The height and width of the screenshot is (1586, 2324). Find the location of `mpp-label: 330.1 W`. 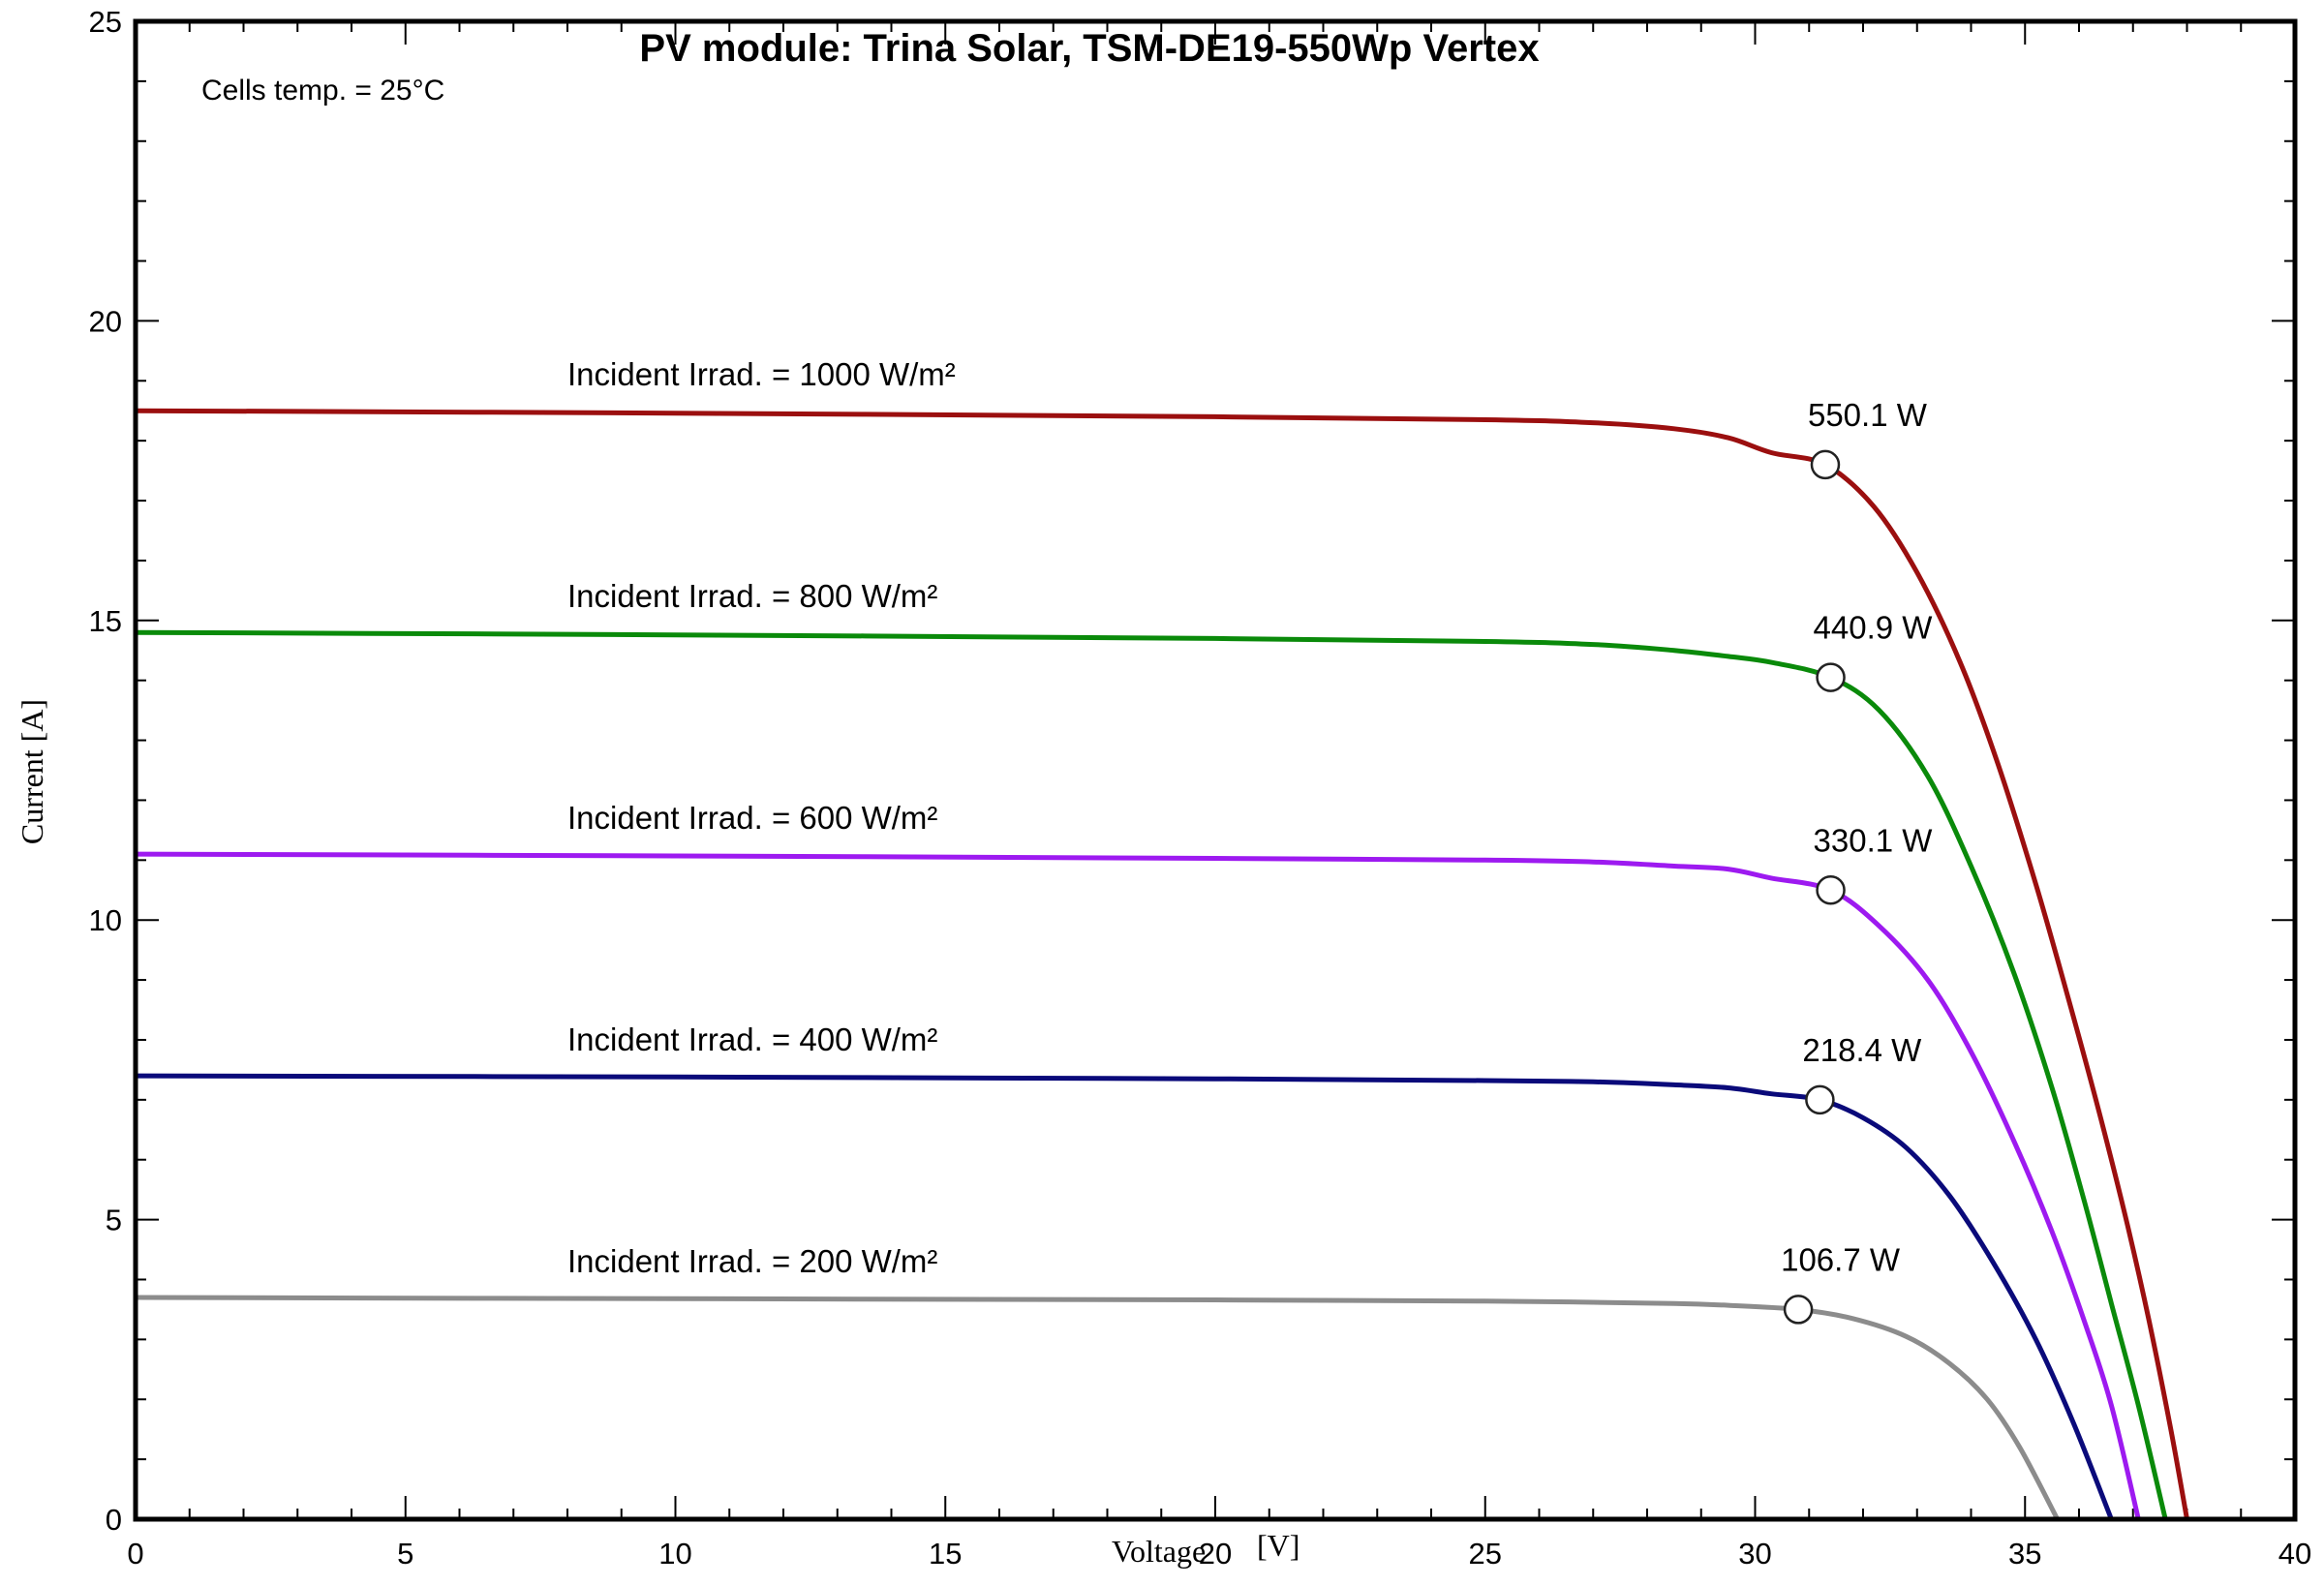

mpp-label: 330.1 W is located at coordinates (1874, 840).